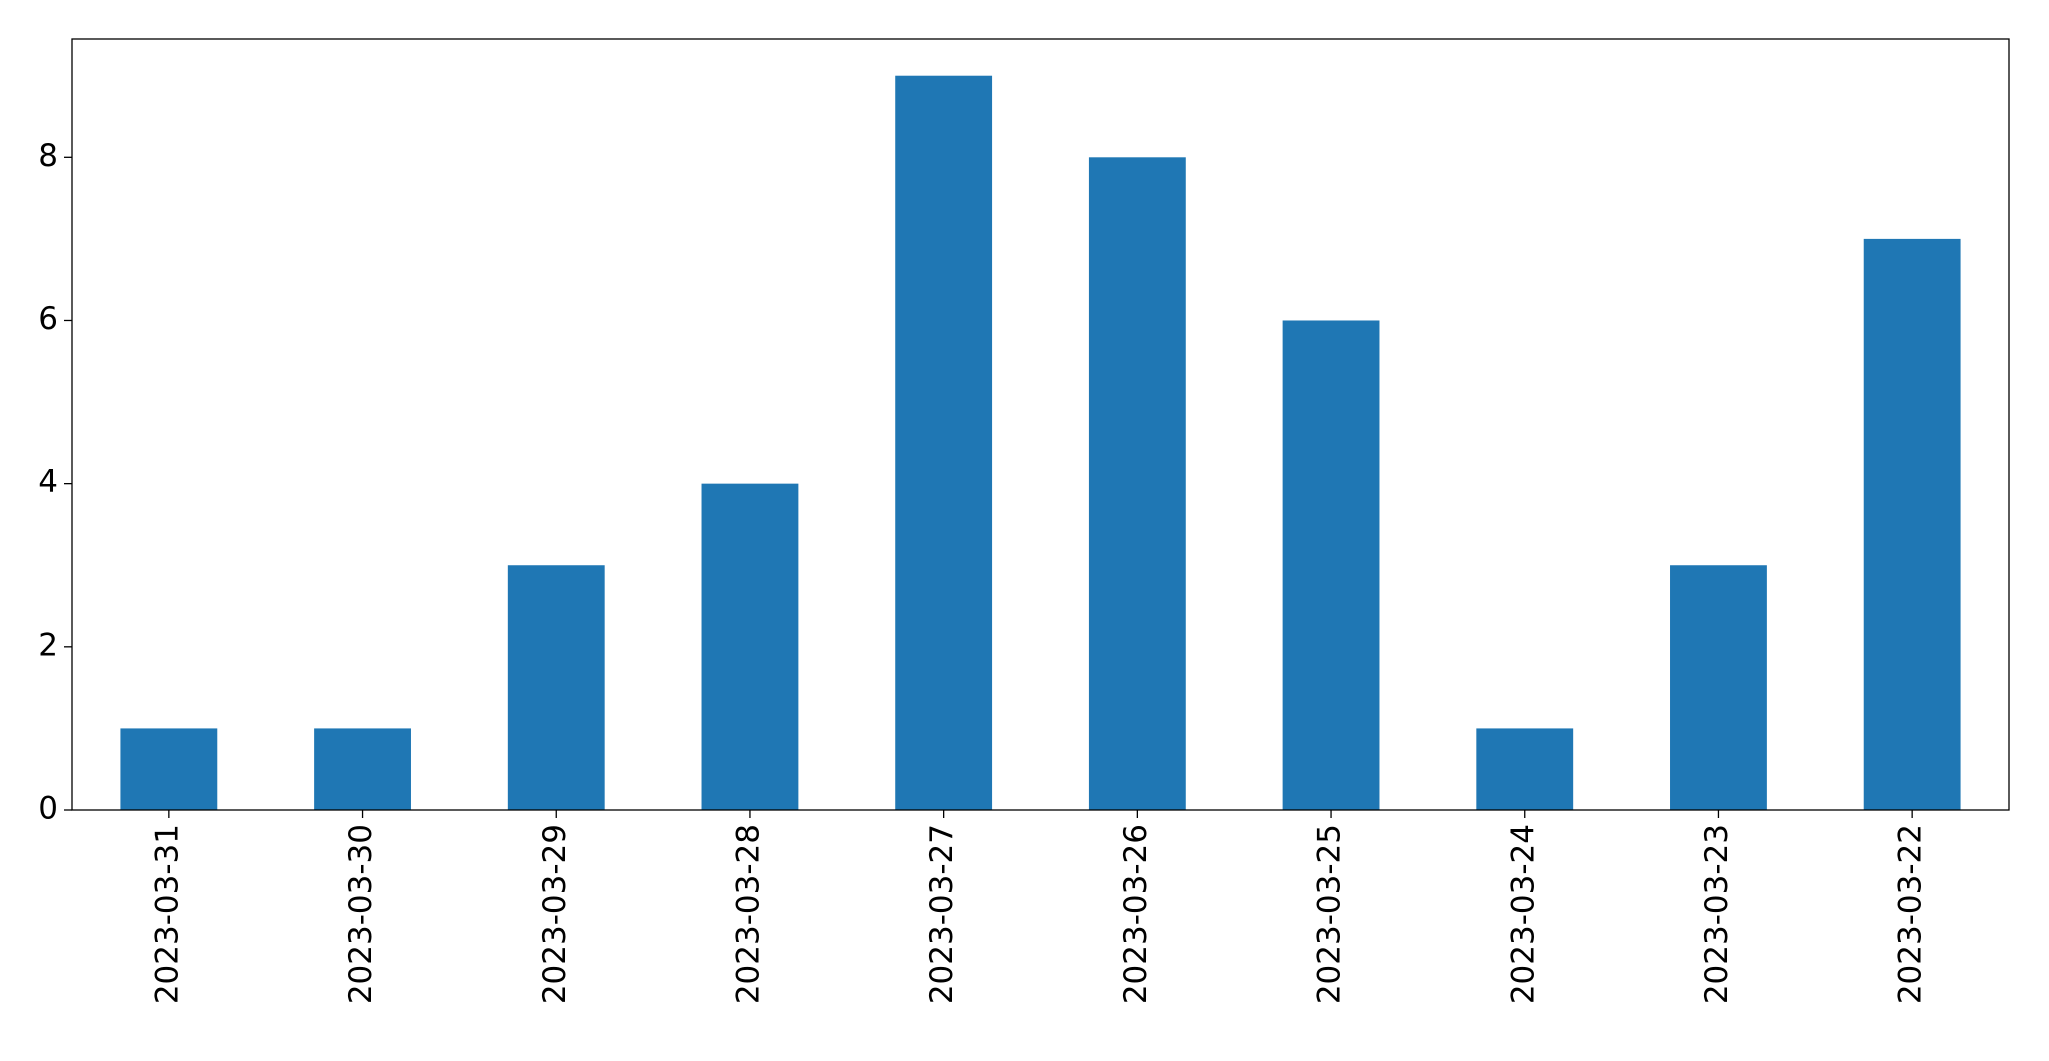 Image resolution: width=2049 pixels, height=1061 pixels. What do you see at coordinates (48, 645) in the screenshot?
I see `y-tick-label: 2` at bounding box center [48, 645].